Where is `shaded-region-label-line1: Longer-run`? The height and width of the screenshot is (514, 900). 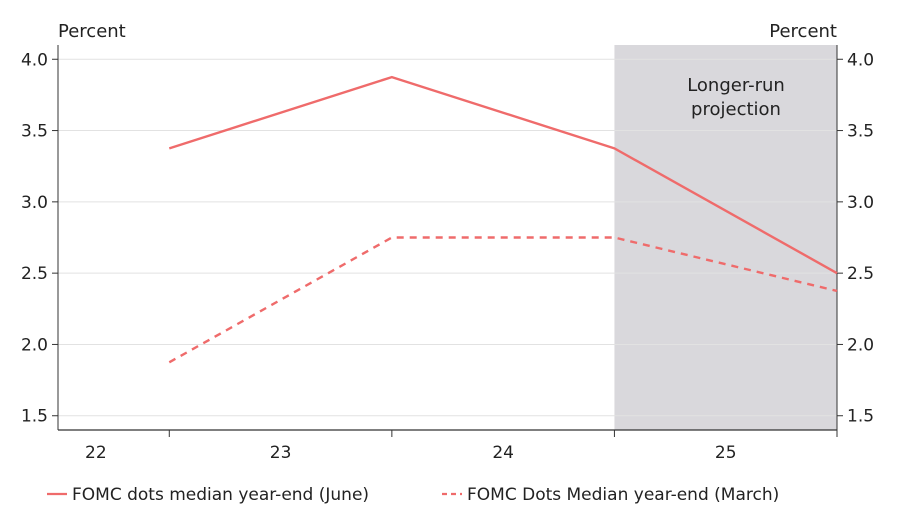
shaded-region-label-line1: Longer-run is located at coordinates (736, 85).